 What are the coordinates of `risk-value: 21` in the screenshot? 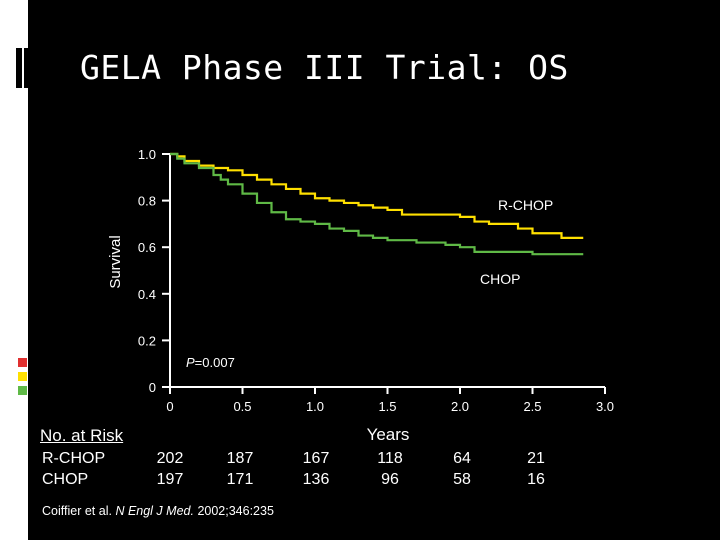 It's located at (536, 458).